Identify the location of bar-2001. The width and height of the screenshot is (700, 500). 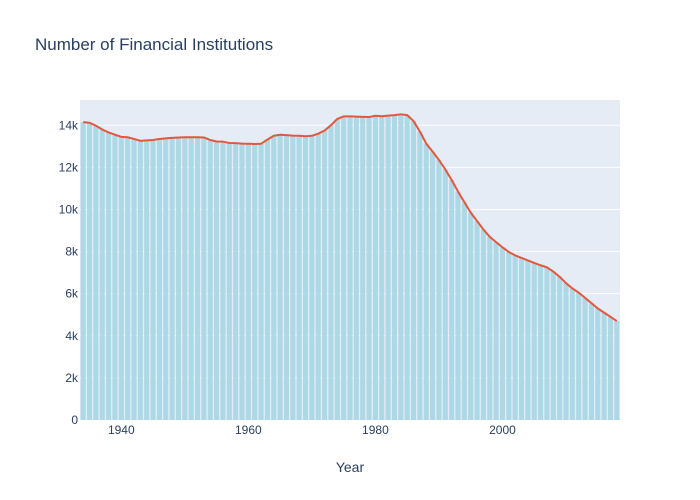
(509, 336).